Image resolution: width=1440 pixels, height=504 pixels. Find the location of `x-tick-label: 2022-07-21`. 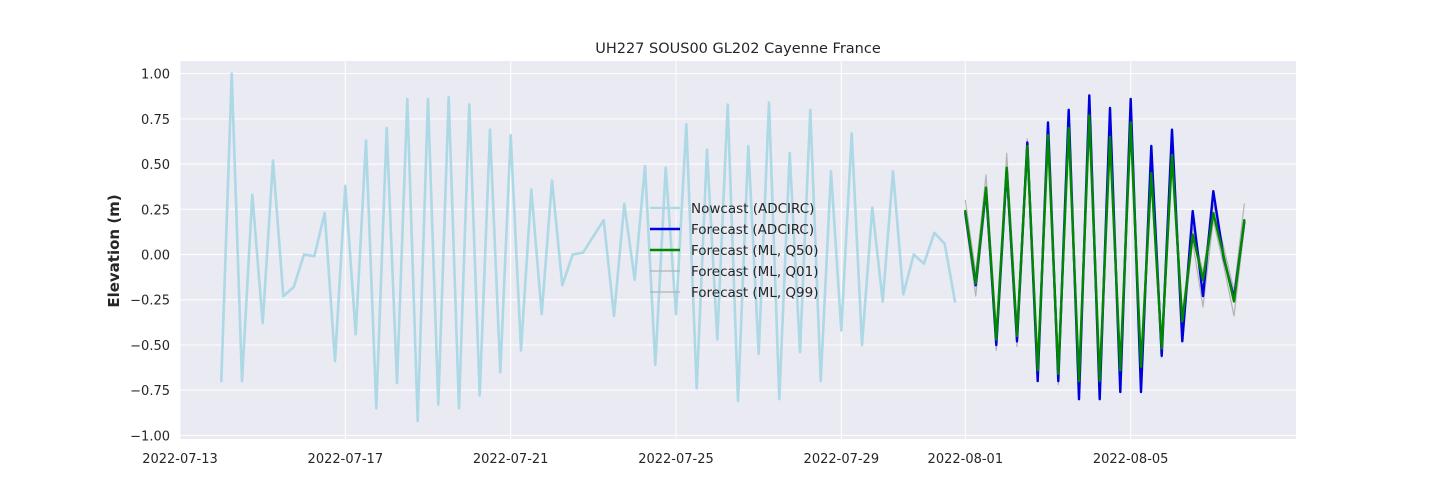

x-tick-label: 2022-07-21 is located at coordinates (511, 459).